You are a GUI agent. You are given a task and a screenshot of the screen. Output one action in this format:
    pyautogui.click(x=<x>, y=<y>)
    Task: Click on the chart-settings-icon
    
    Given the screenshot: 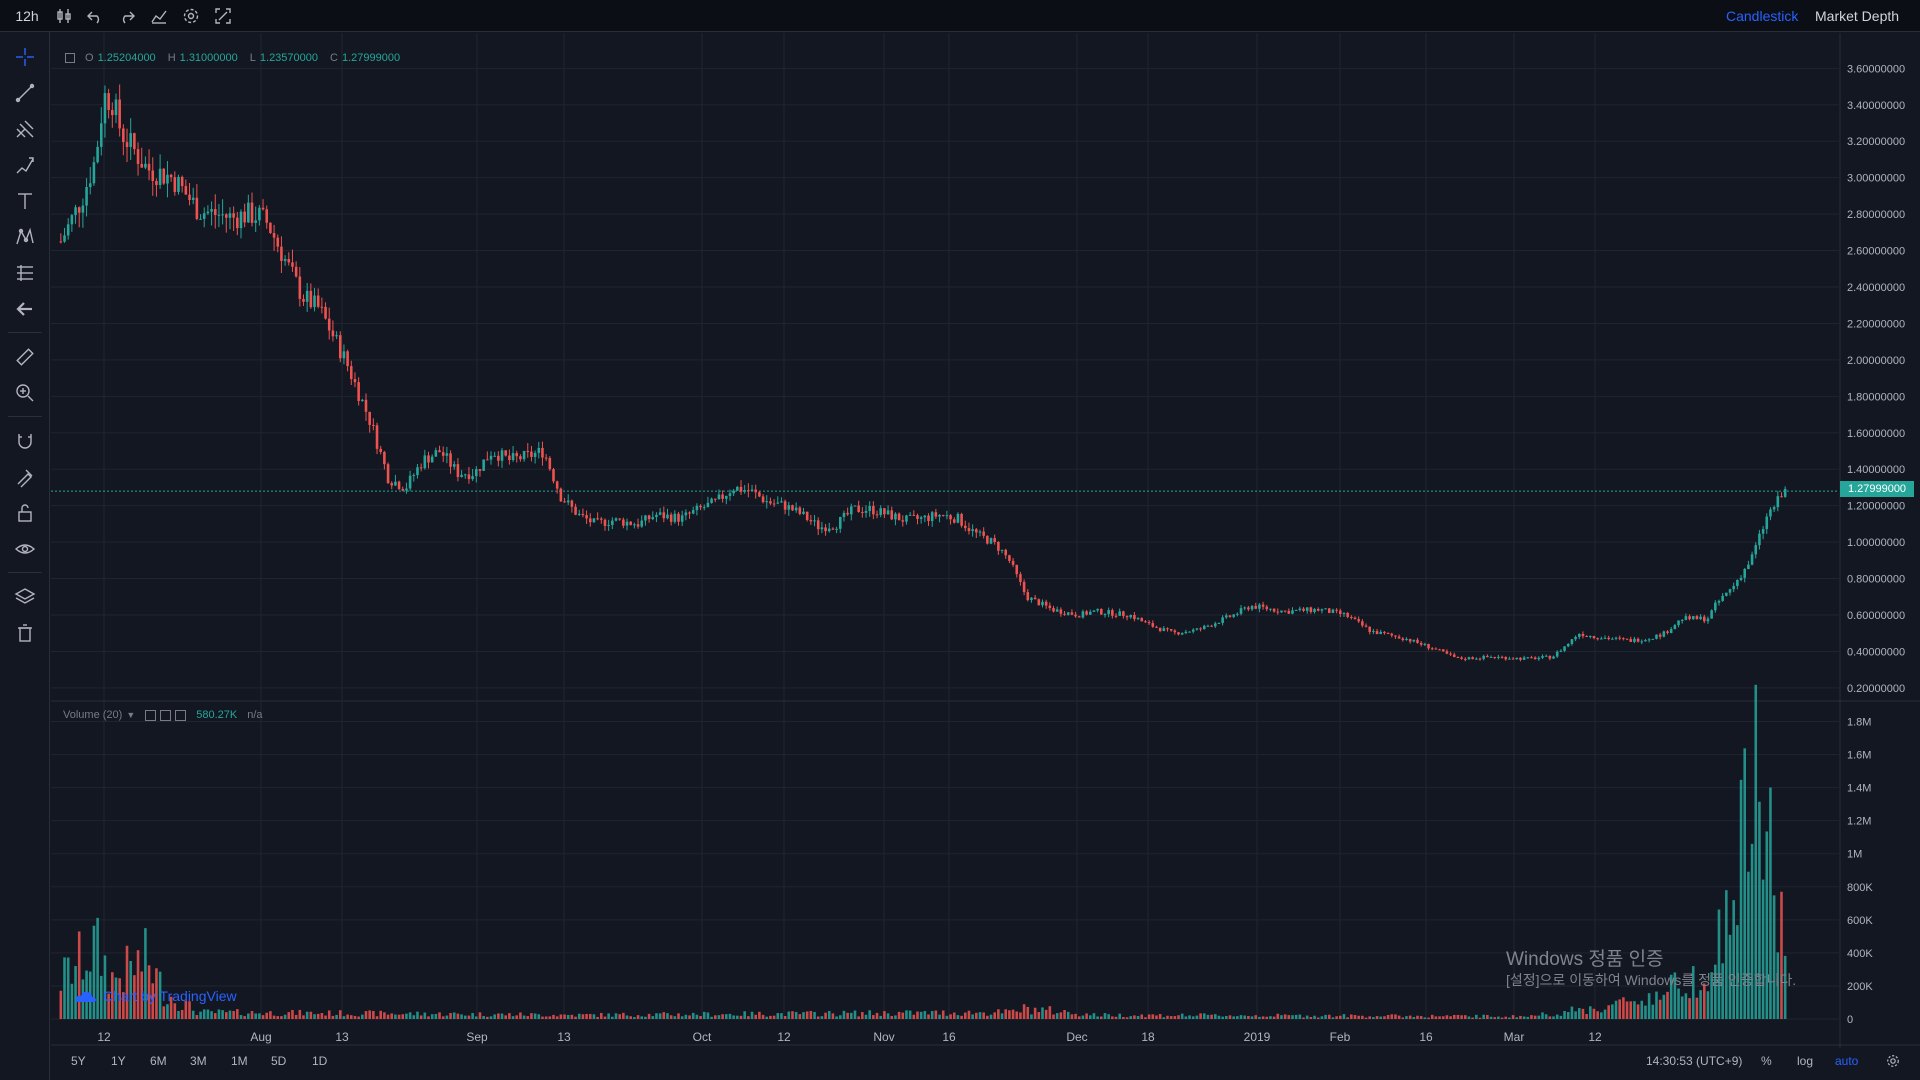 What is the action you would take?
    pyautogui.click(x=1893, y=1061)
    